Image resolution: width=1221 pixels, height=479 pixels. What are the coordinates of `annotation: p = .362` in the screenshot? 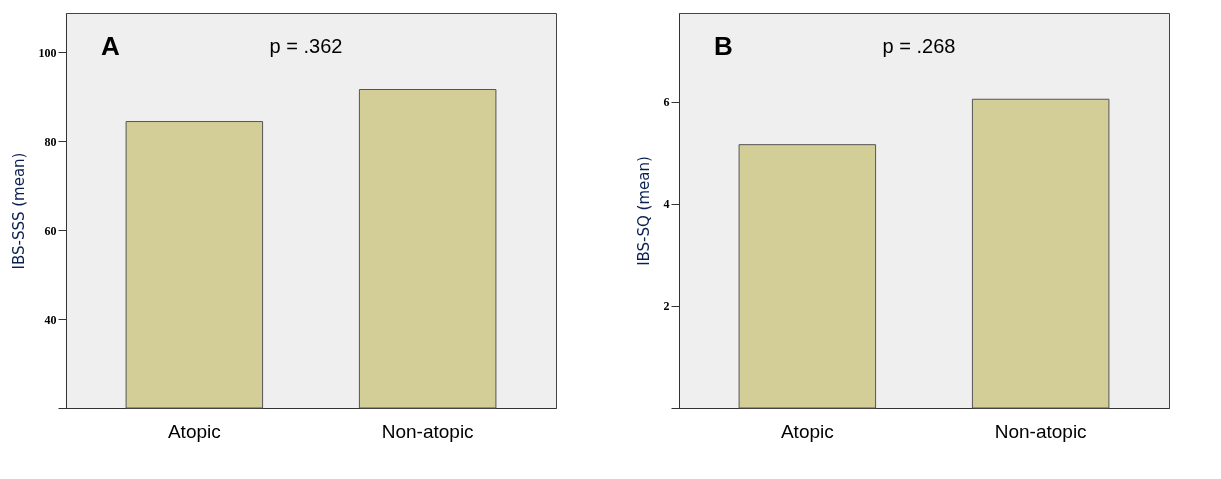 It's located at (306, 46).